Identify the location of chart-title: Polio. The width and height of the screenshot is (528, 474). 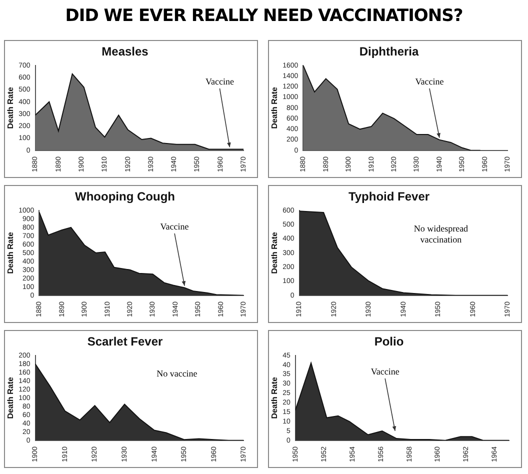
(389, 341).